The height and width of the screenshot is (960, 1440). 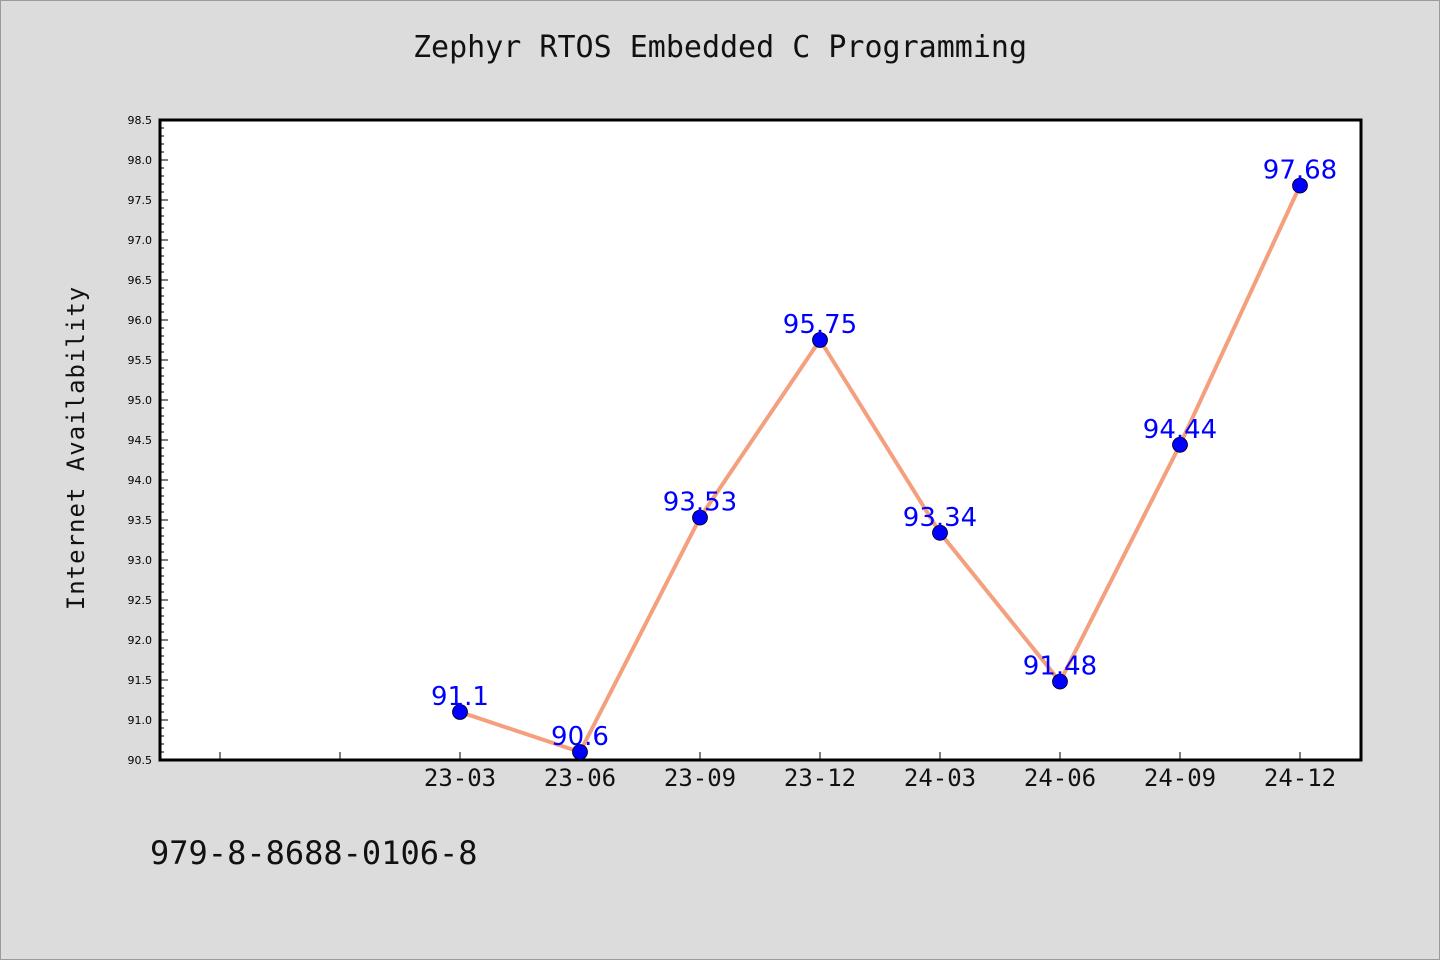 I want to click on y-tick-label: 90.5, so click(x=140, y=760).